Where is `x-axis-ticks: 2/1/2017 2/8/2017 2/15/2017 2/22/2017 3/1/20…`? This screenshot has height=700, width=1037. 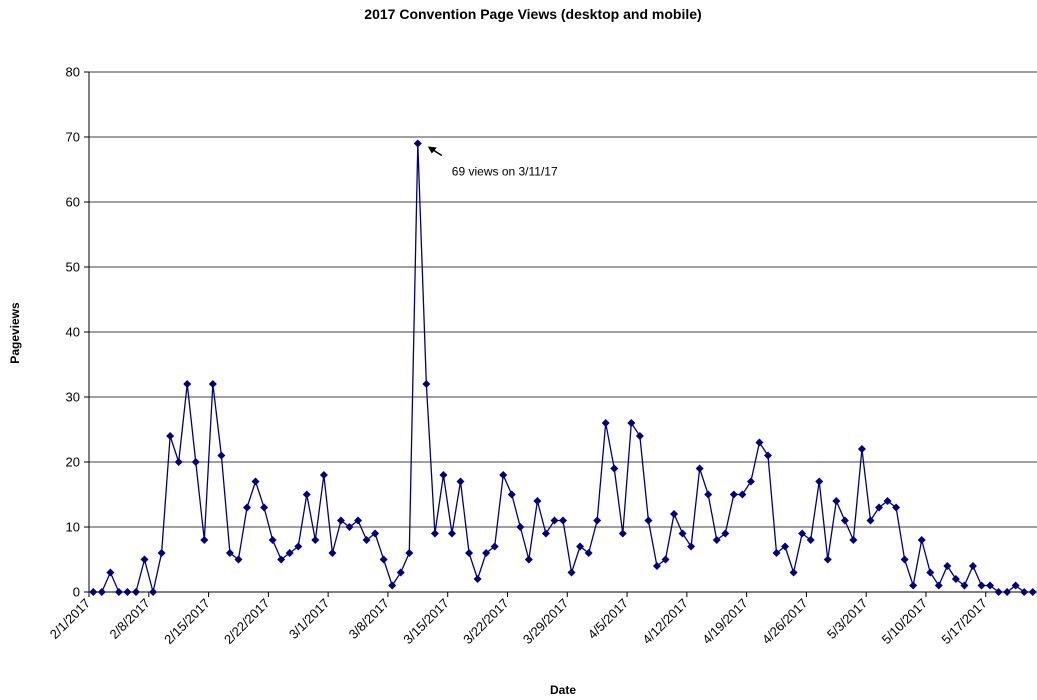
x-axis-ticks: 2/1/2017 2/8/2017 2/15/2017 2/22/2017 3/1/20… is located at coordinates (518, 619).